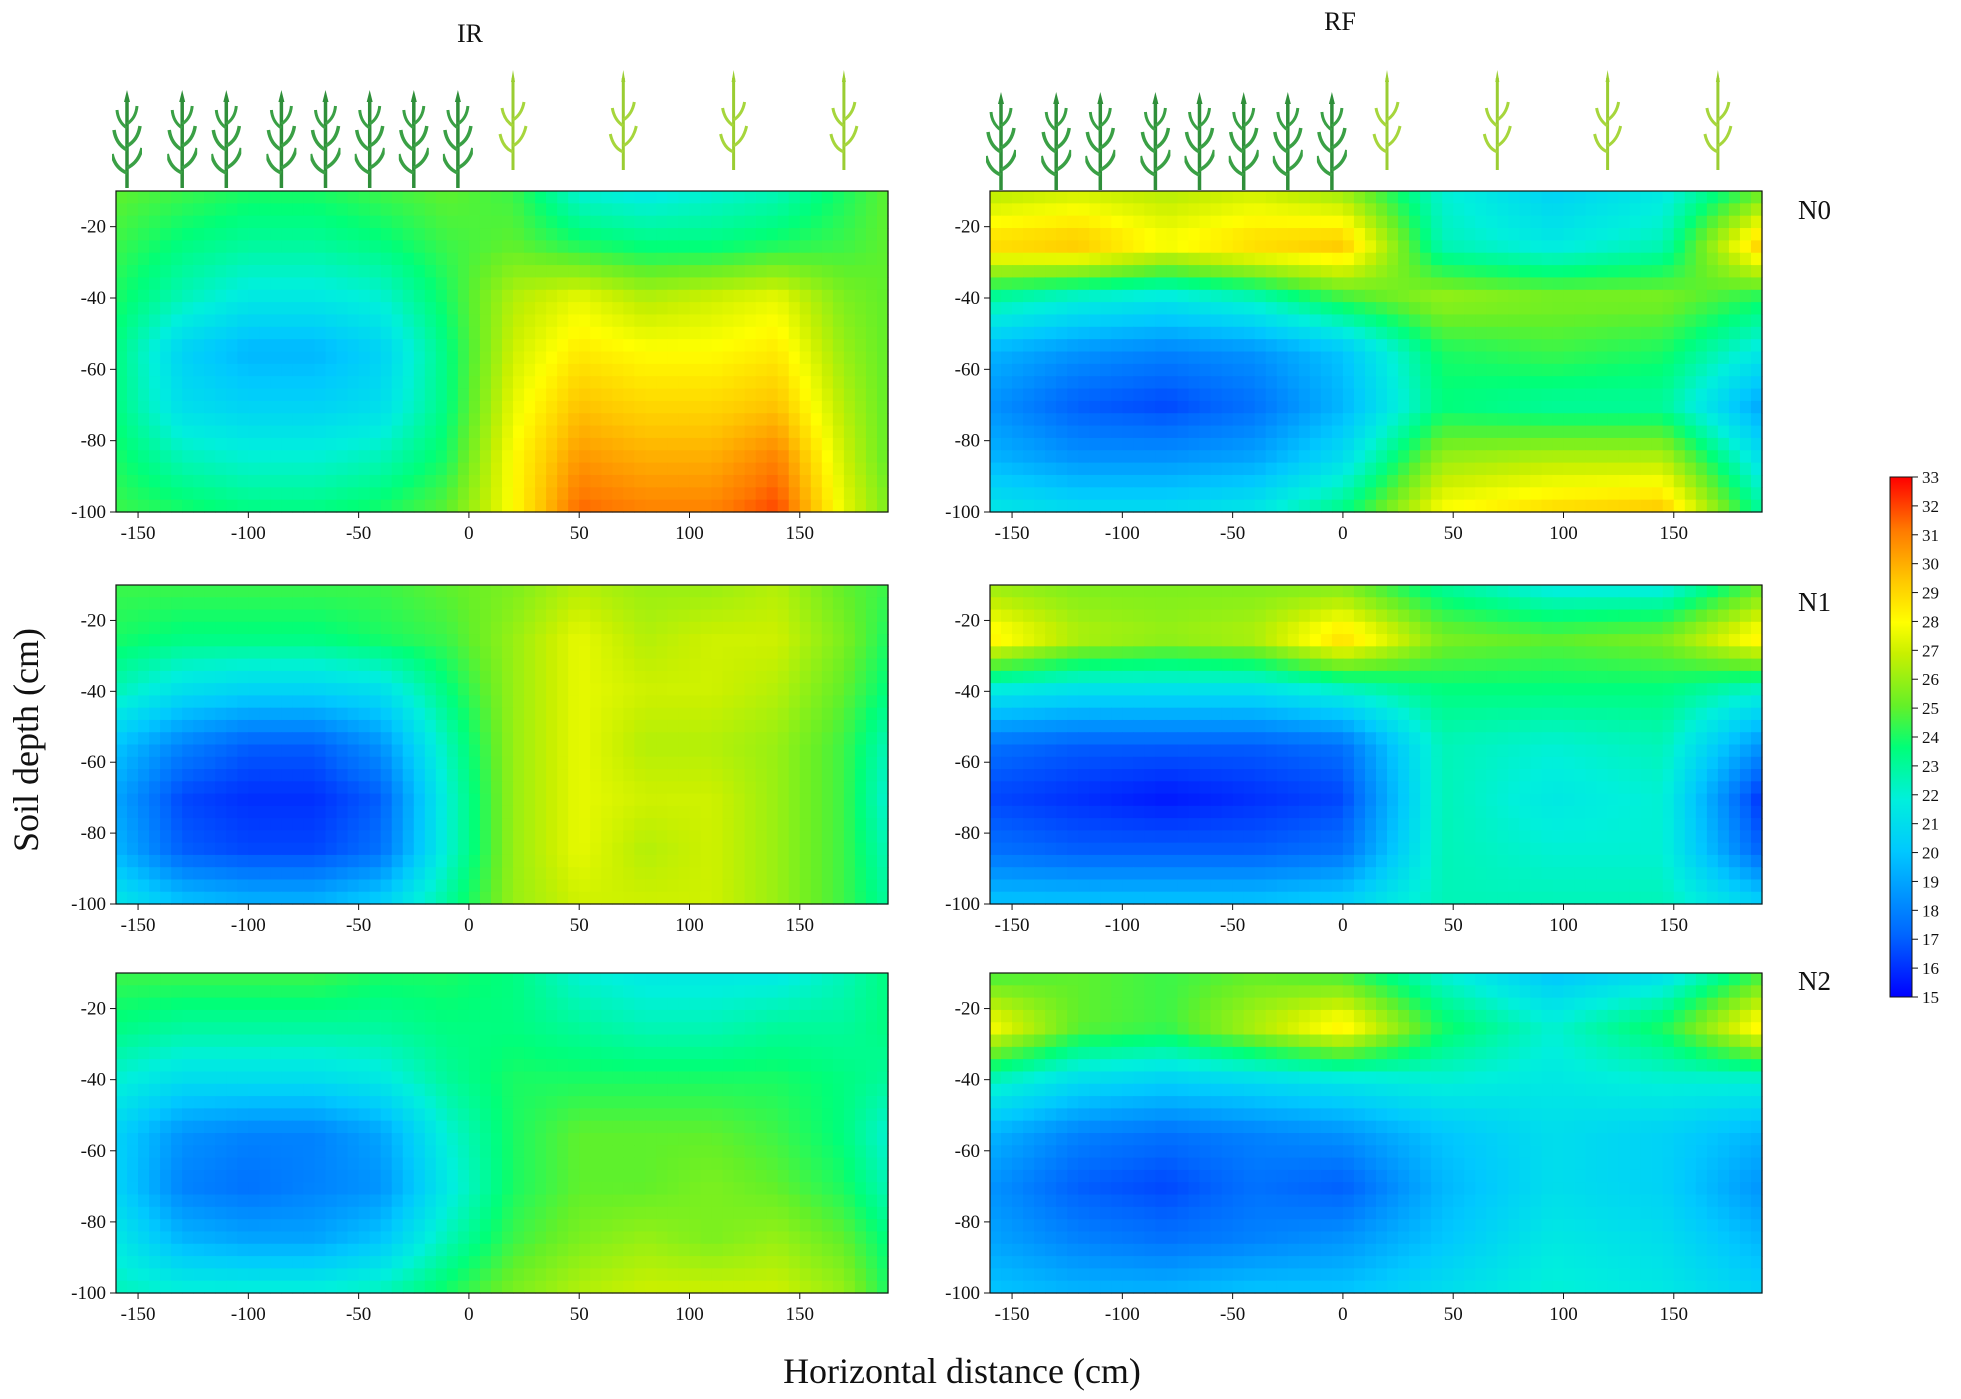 The width and height of the screenshot is (1961, 1399). Describe the element at coordinates (502, 351) in the screenshot. I see `panel-frame` at that location.